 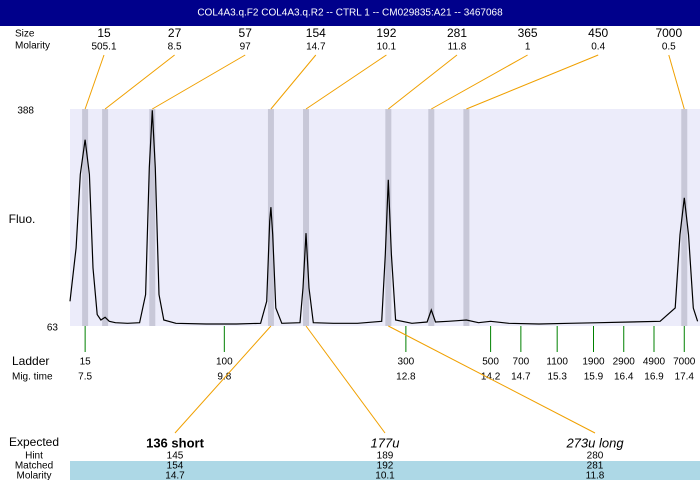 I want to click on ladder-size: 1100, so click(x=557, y=362).